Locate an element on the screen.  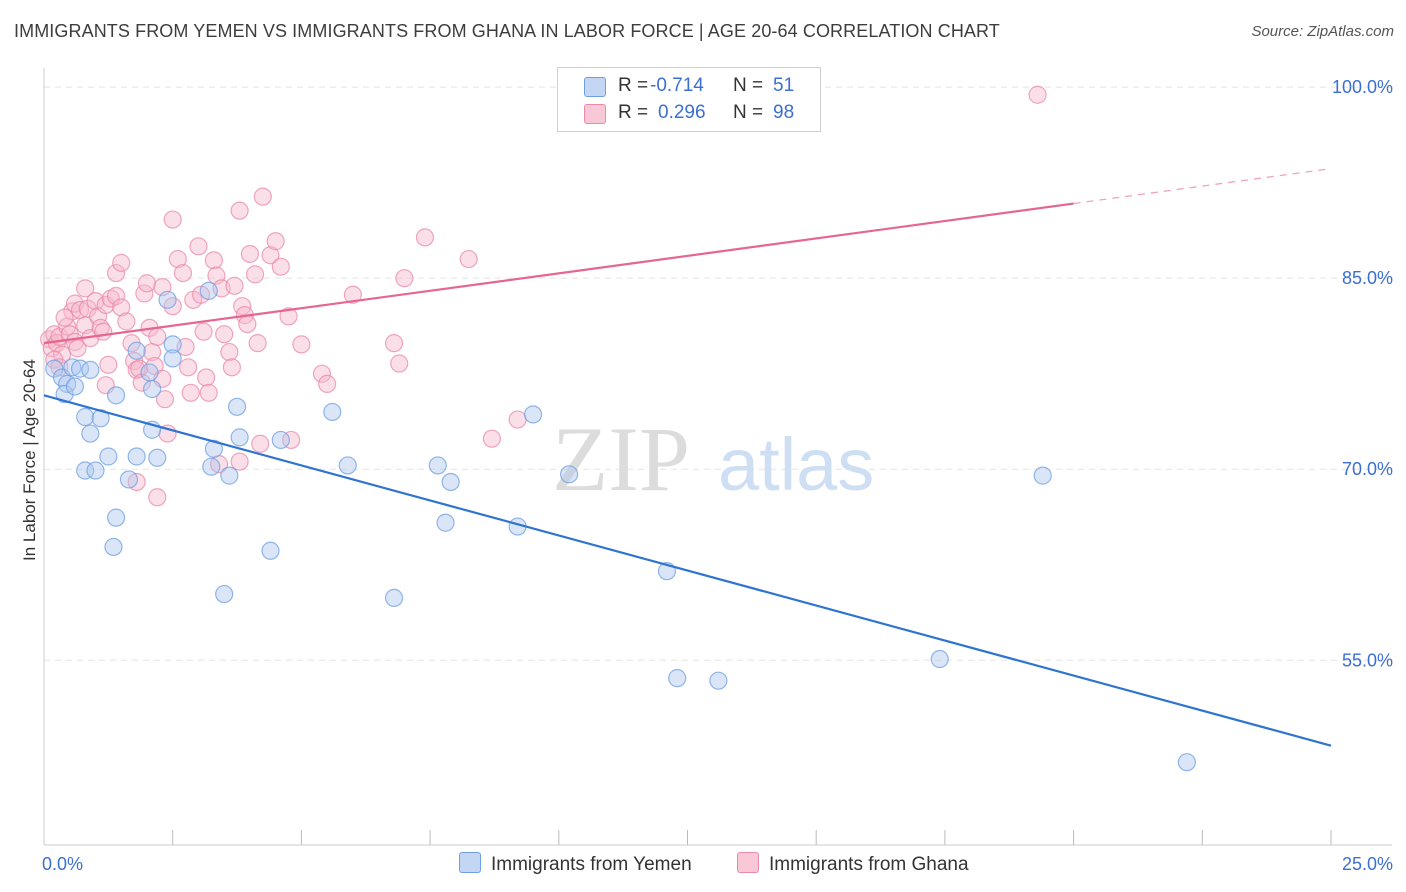
x-tick-label: 0.0% is located at coordinates (62, 864).